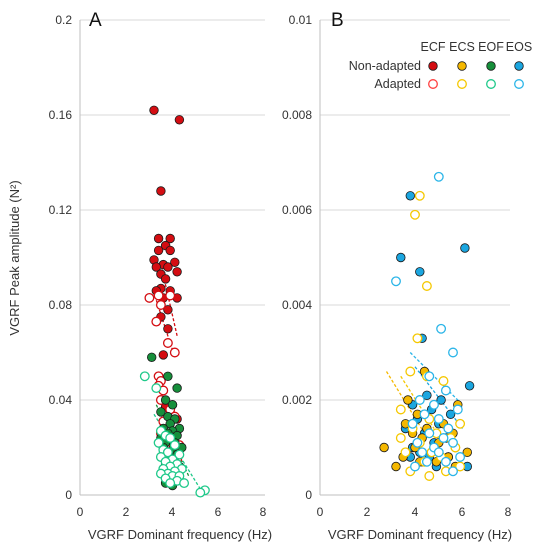 This screenshot has width=539, height=550. What do you see at coordinates (61, 400) in the screenshot?
I see `panel-a-y-tick: 0.04` at bounding box center [61, 400].